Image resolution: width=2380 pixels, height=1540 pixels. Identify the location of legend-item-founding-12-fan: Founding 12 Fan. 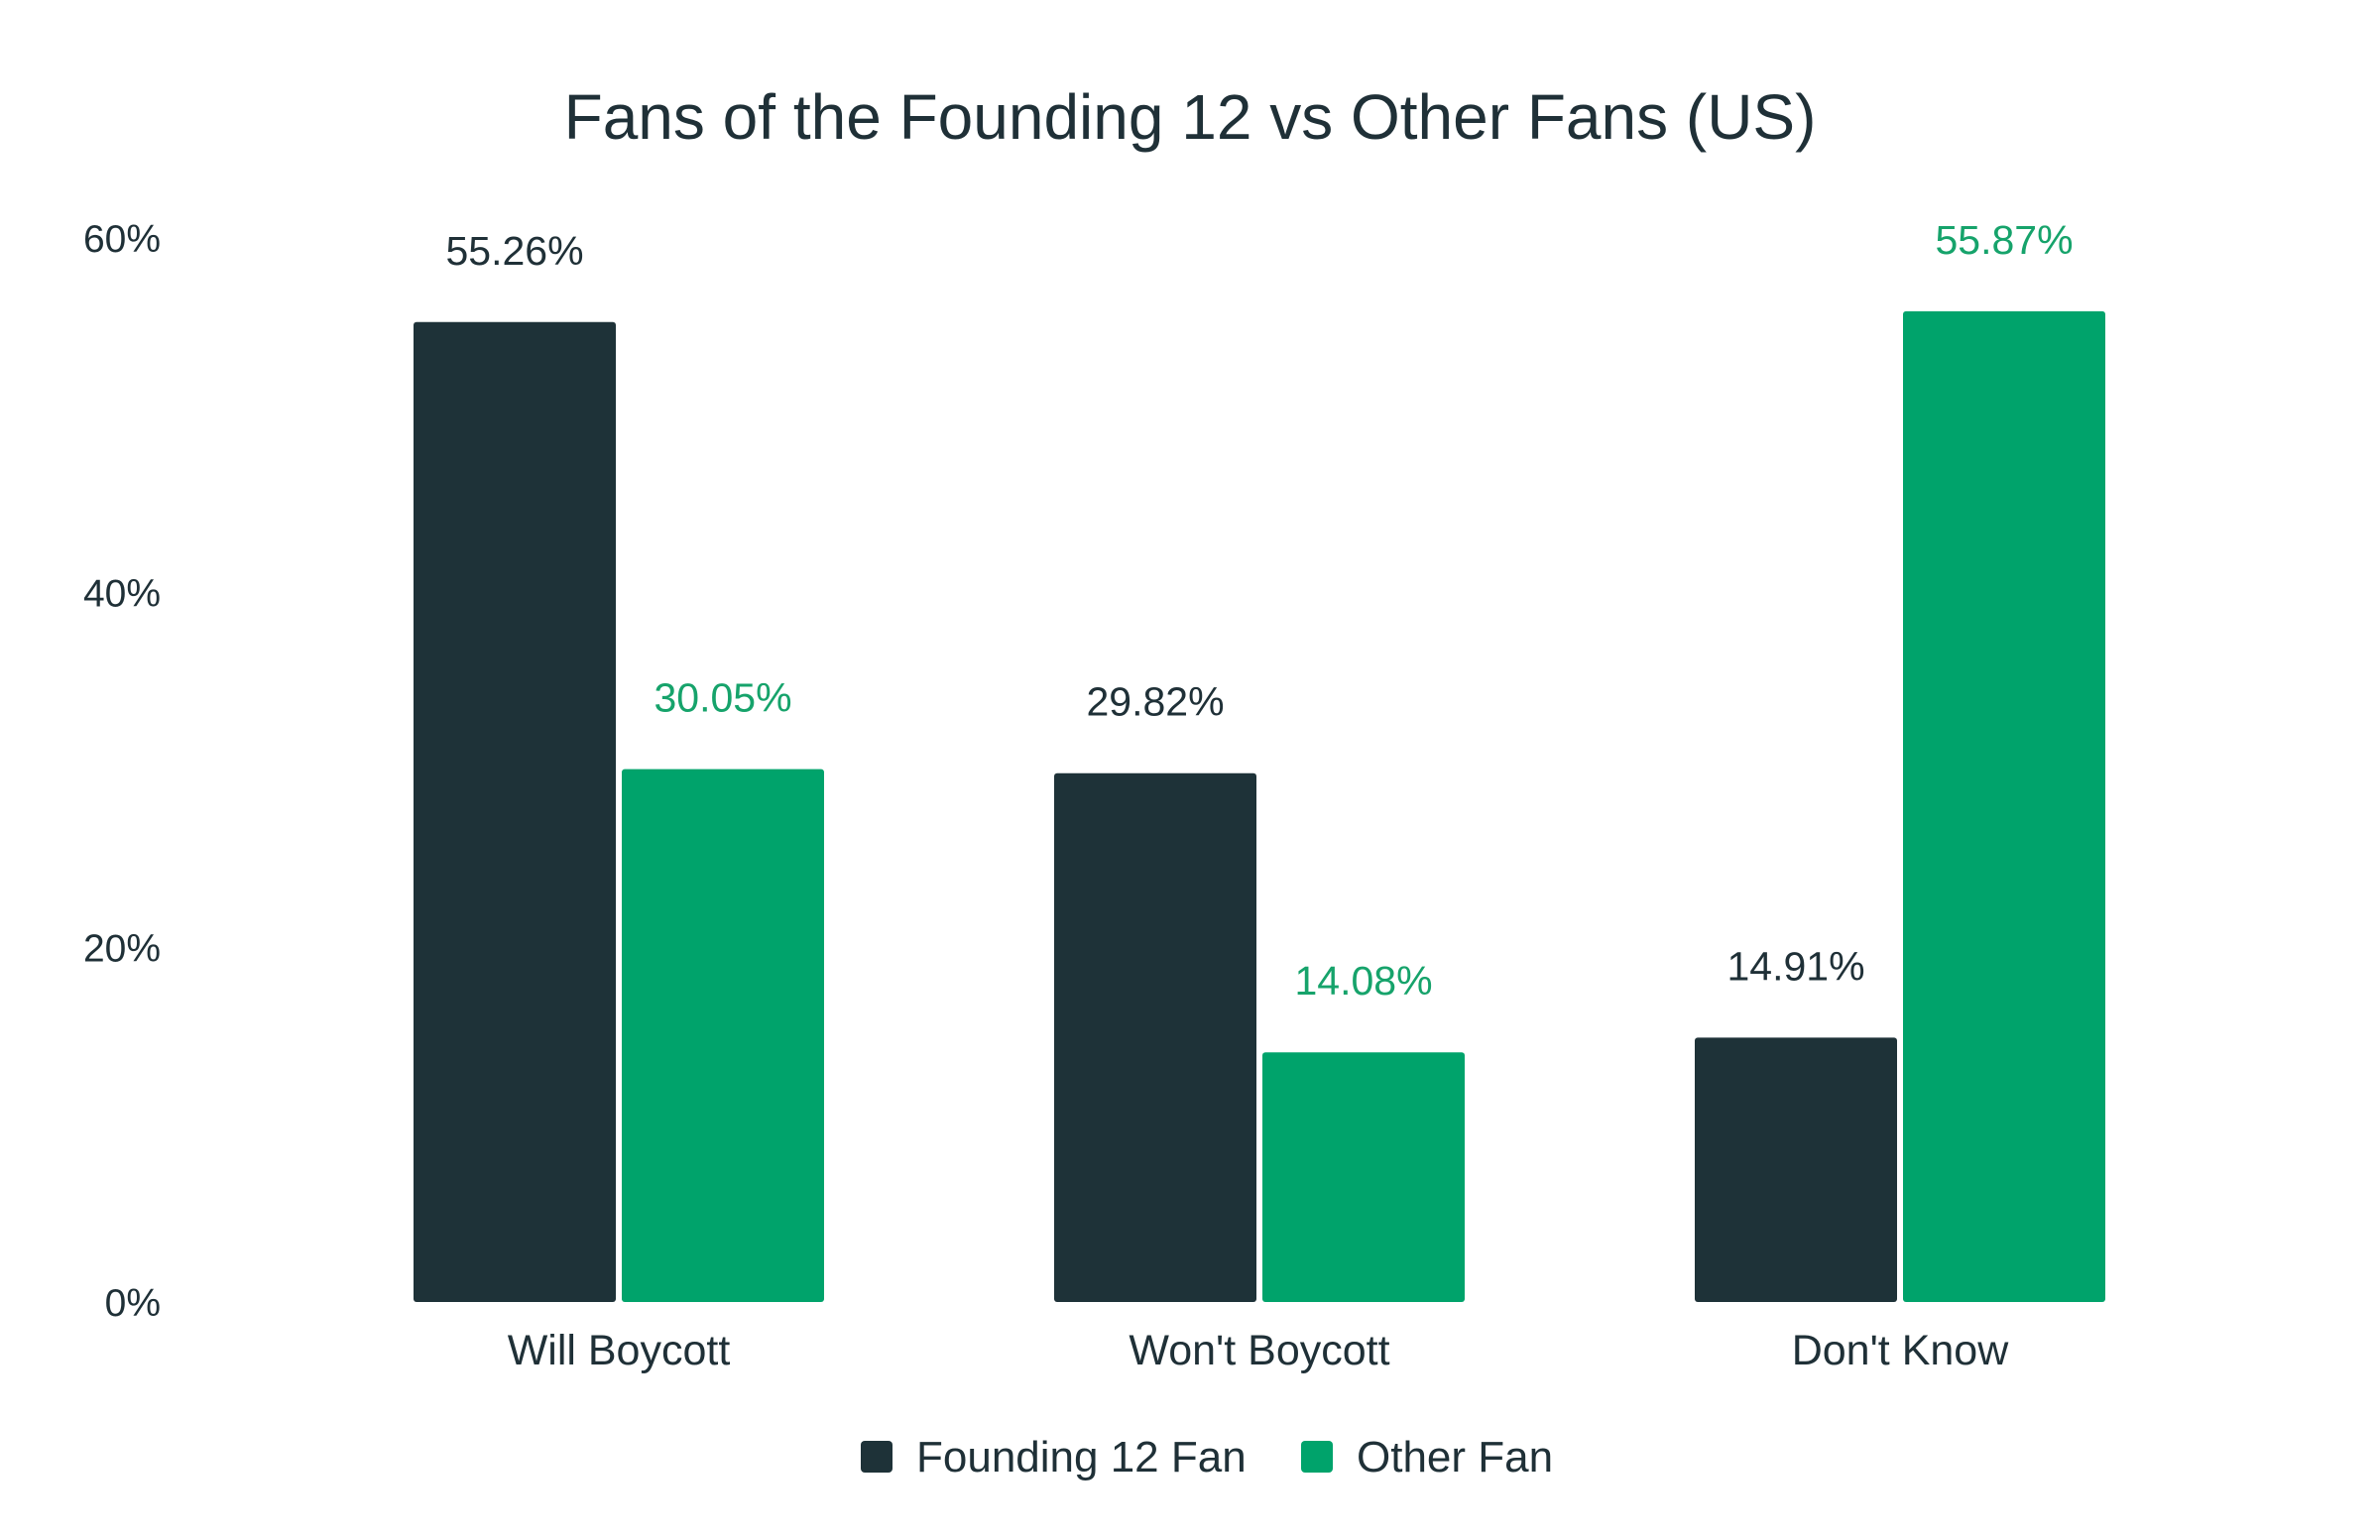
(1054, 1457).